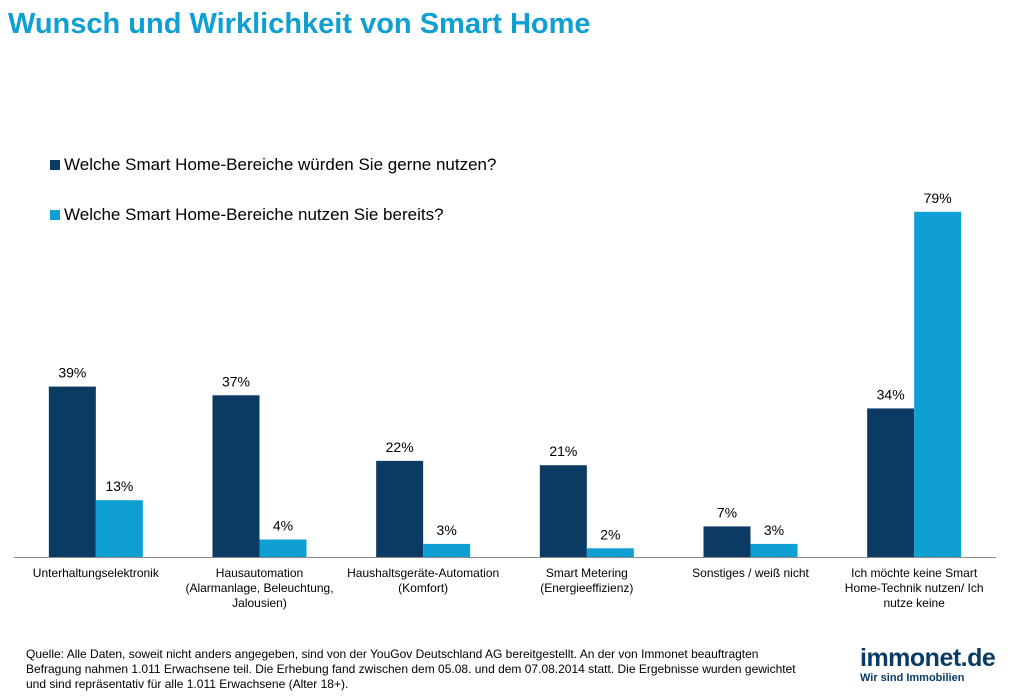  What do you see at coordinates (236, 381) in the screenshot?
I see `data-label-series-1-cat-2: 37%` at bounding box center [236, 381].